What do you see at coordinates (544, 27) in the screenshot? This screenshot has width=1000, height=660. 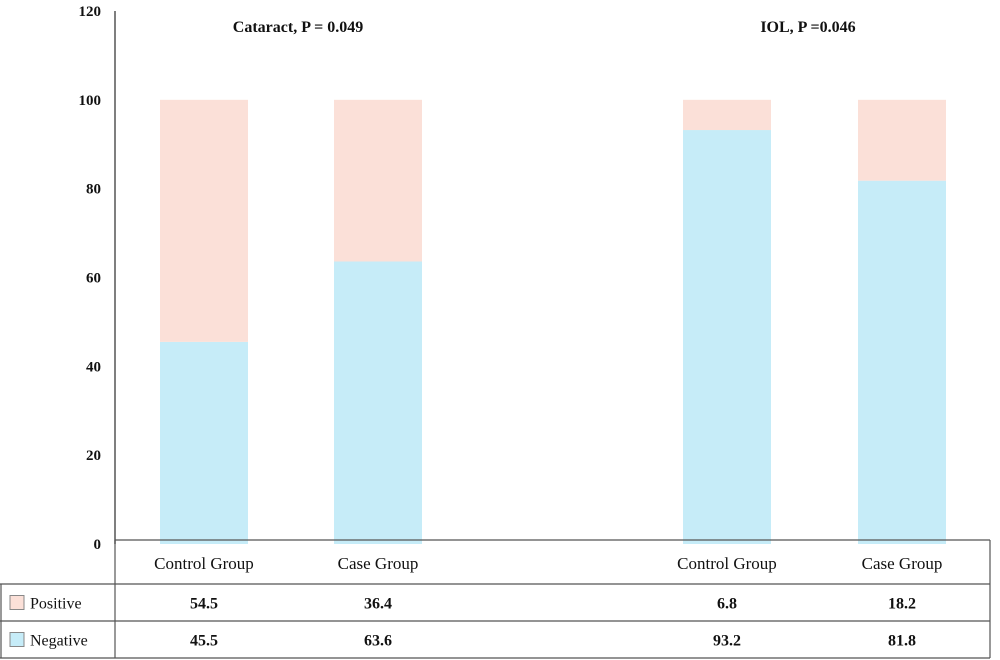 I see `chart-titles: Cataract, P = 0.049 IOL, P =0.046` at bounding box center [544, 27].